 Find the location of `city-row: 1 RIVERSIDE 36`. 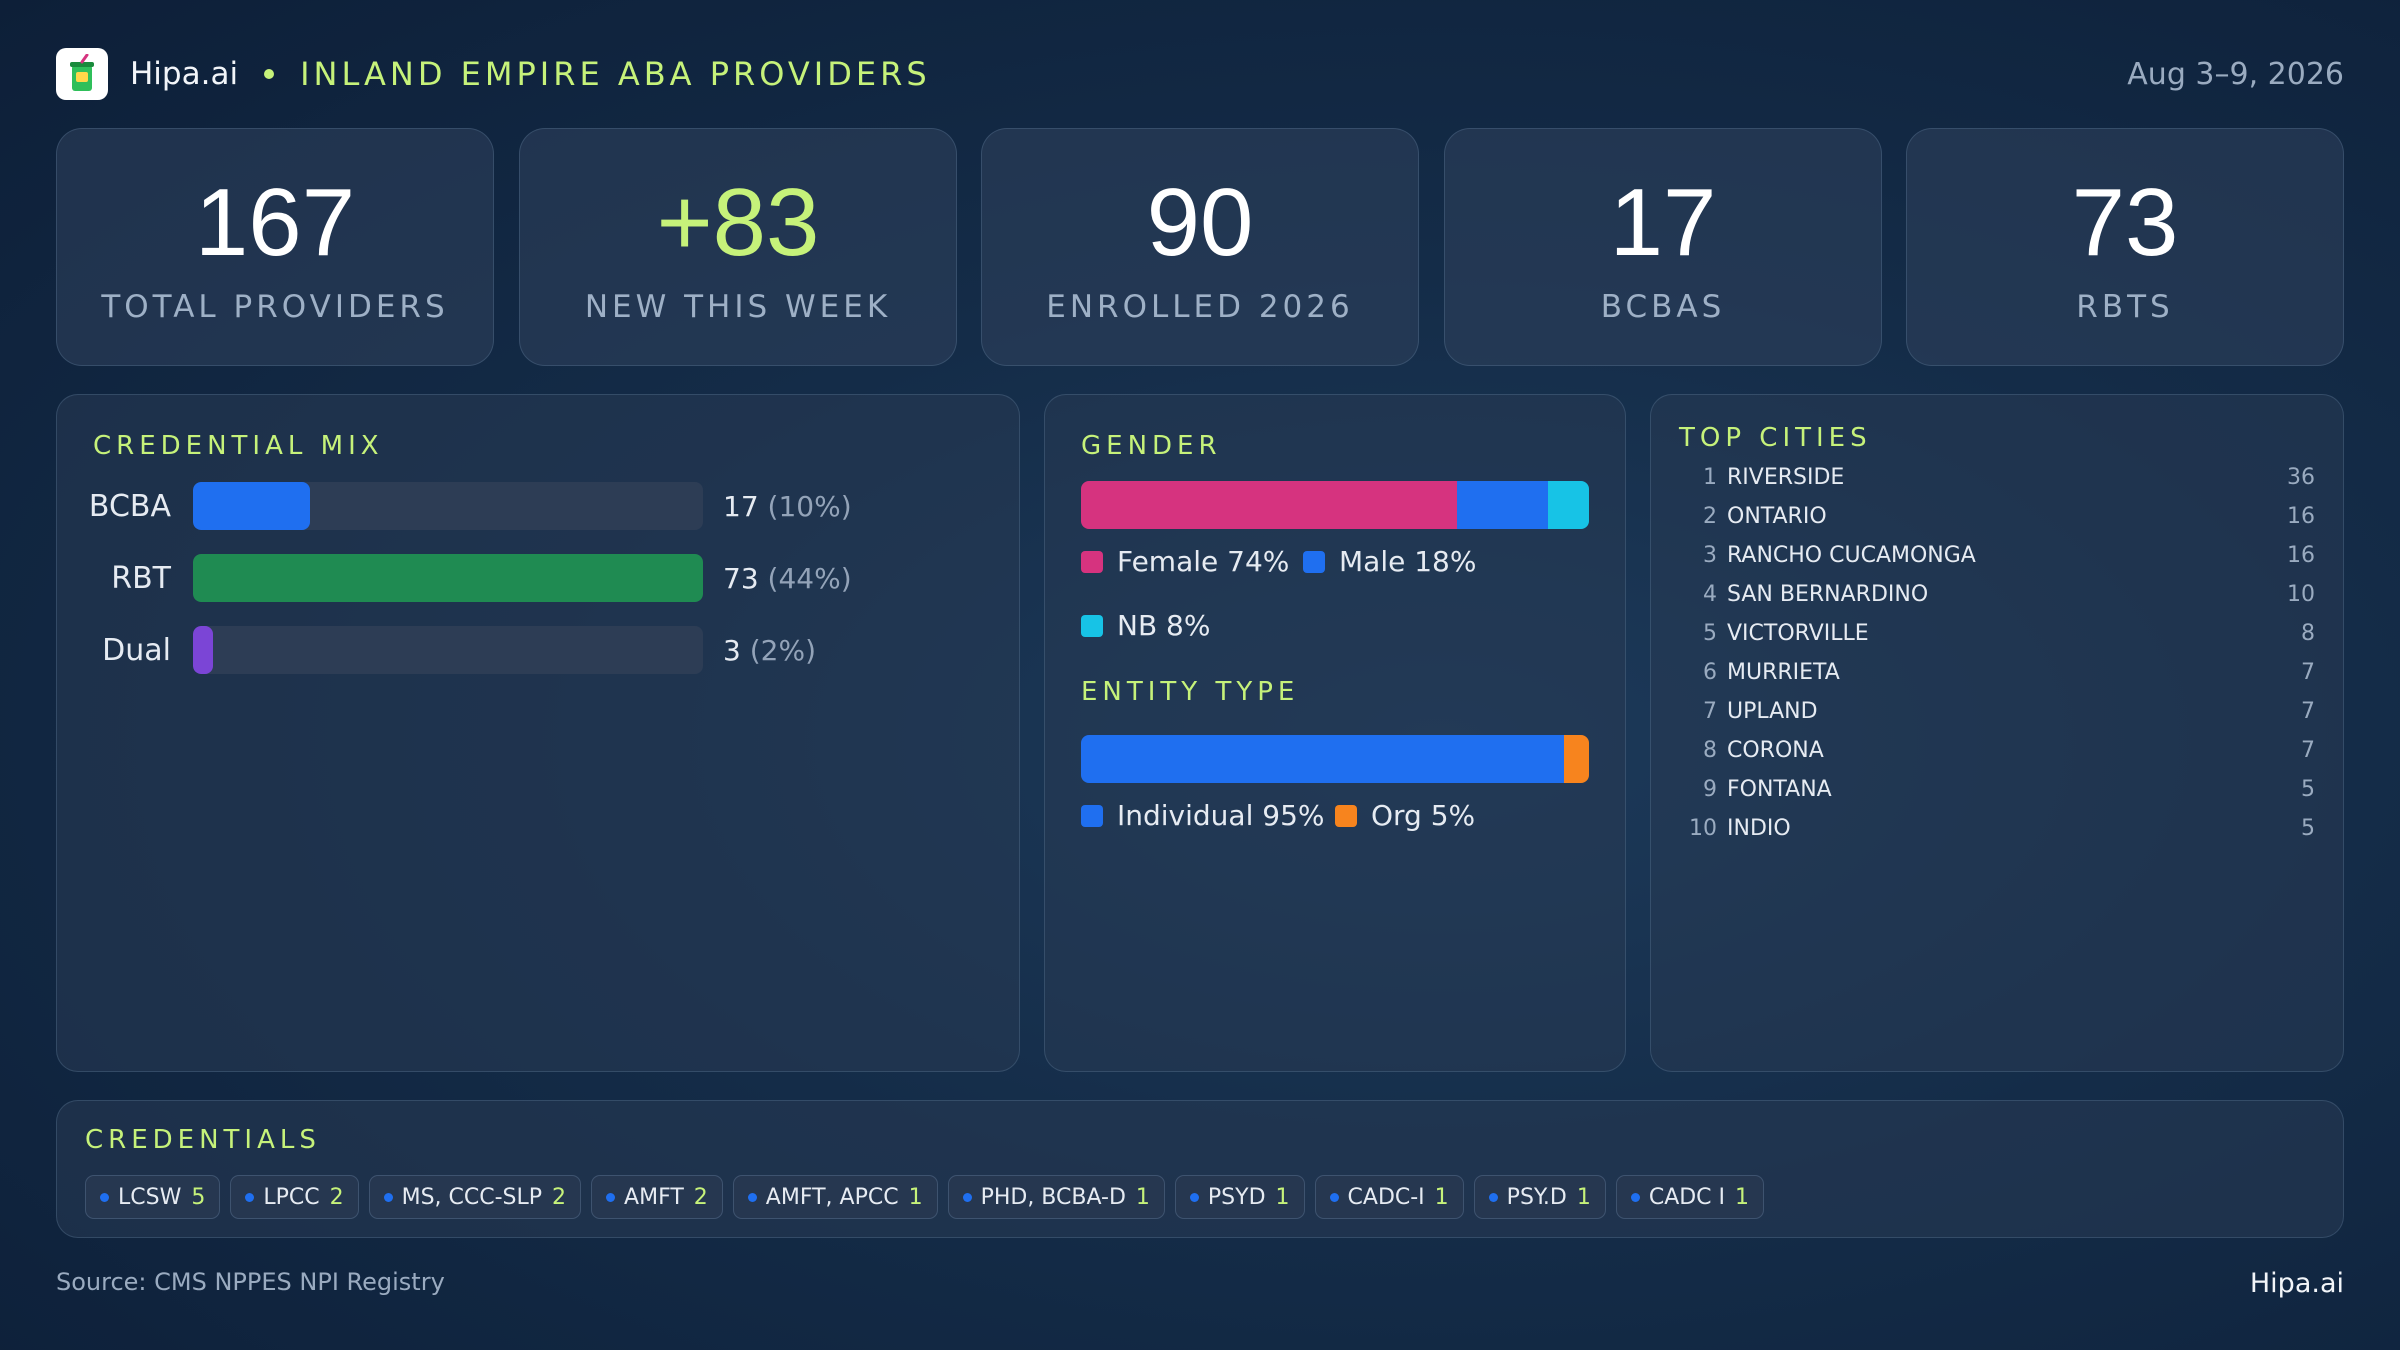

city-row: 1 RIVERSIDE 36 is located at coordinates (1997, 484).